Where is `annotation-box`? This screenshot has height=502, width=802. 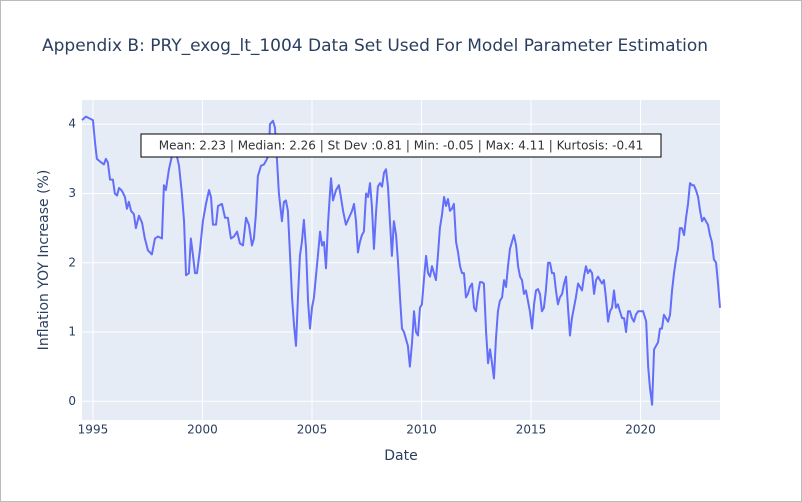 annotation-box is located at coordinates (401, 145).